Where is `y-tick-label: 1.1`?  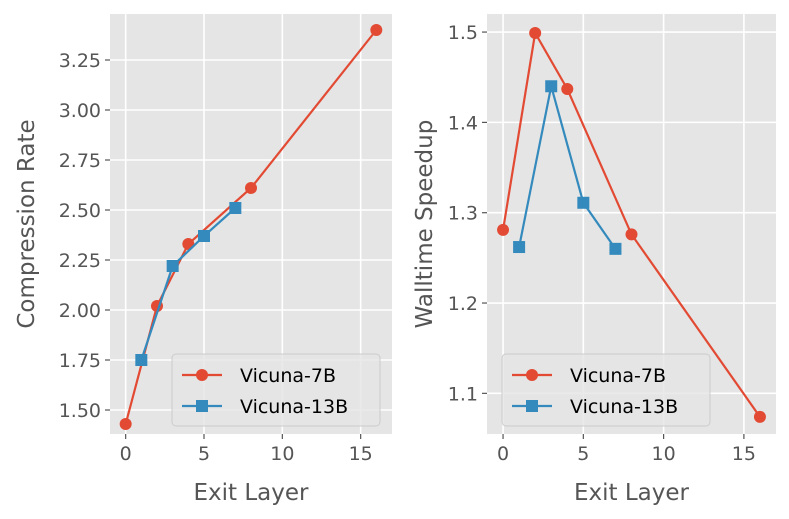 y-tick-label: 1.1 is located at coordinates (463, 394).